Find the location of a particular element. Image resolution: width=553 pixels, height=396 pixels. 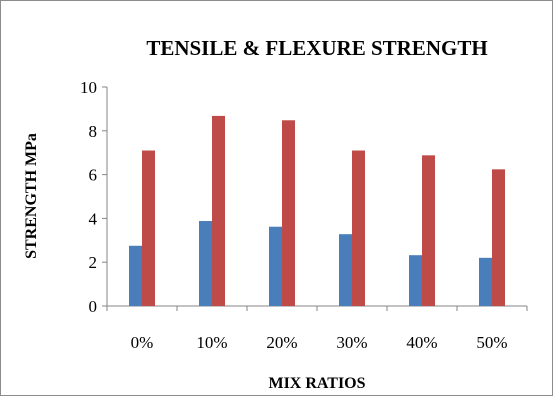

y-tick-label: 0 is located at coordinates (93, 306).